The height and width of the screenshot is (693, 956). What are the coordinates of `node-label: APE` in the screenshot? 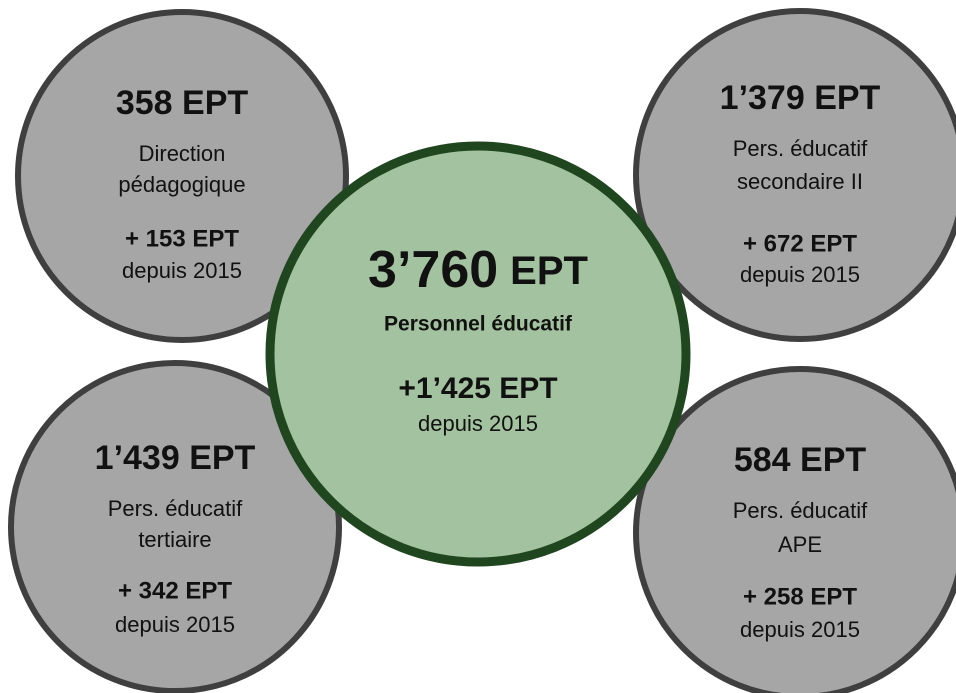 It's located at (800, 544).